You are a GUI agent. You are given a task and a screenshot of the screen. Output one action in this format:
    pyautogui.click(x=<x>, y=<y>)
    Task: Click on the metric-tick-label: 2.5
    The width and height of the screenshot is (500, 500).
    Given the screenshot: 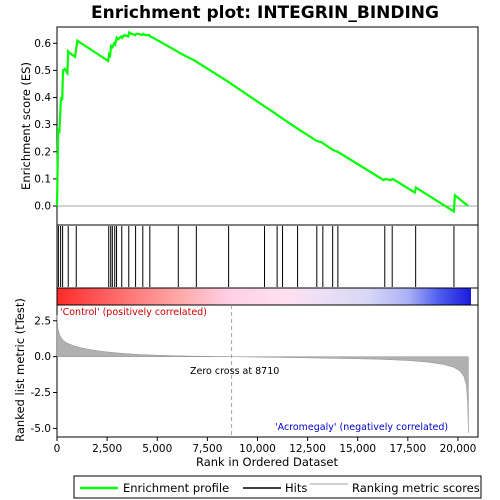 What is the action you would take?
    pyautogui.click(x=42, y=321)
    